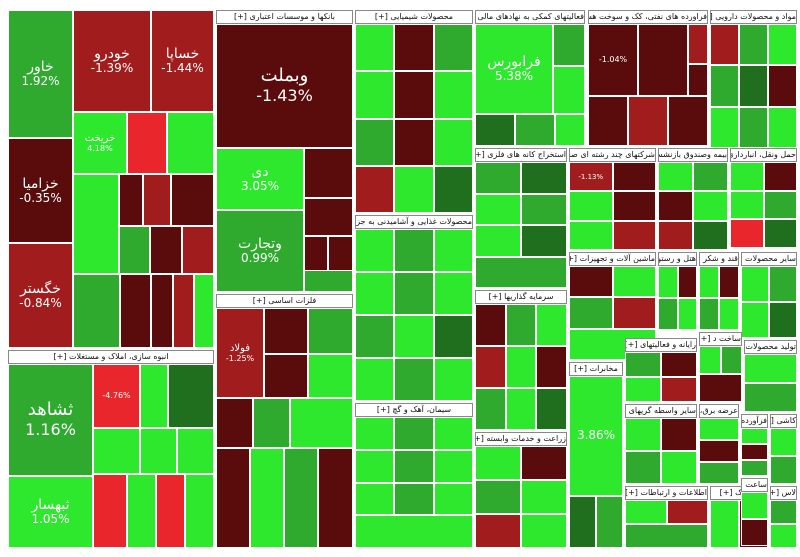 The height and width of the screenshot is (557, 800). Describe the element at coordinates (514, 69) in the screenshot. I see `stock-tile: فرابورس 5.38%` at that location.